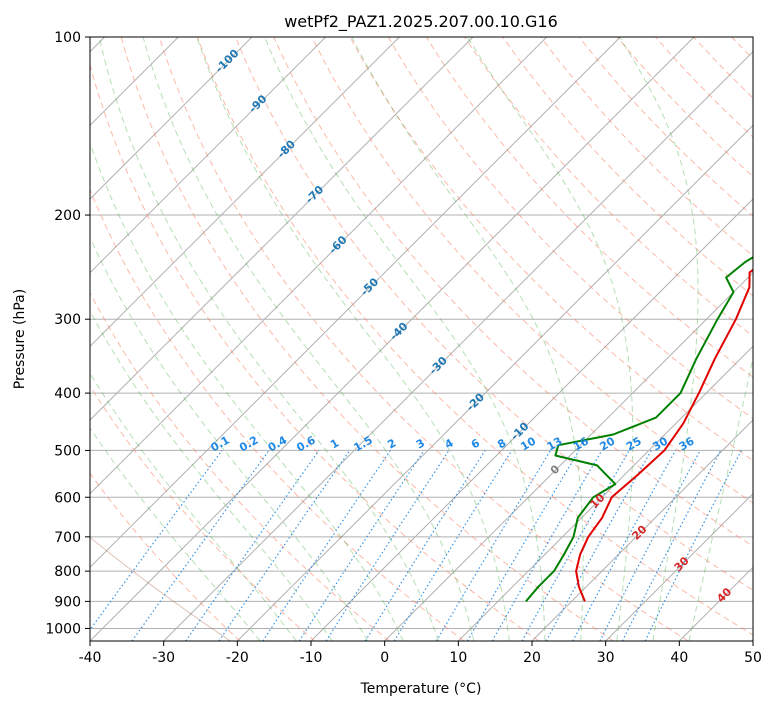  Describe the element at coordinates (90, 658) in the screenshot. I see `x-tick-label: -40` at that location.